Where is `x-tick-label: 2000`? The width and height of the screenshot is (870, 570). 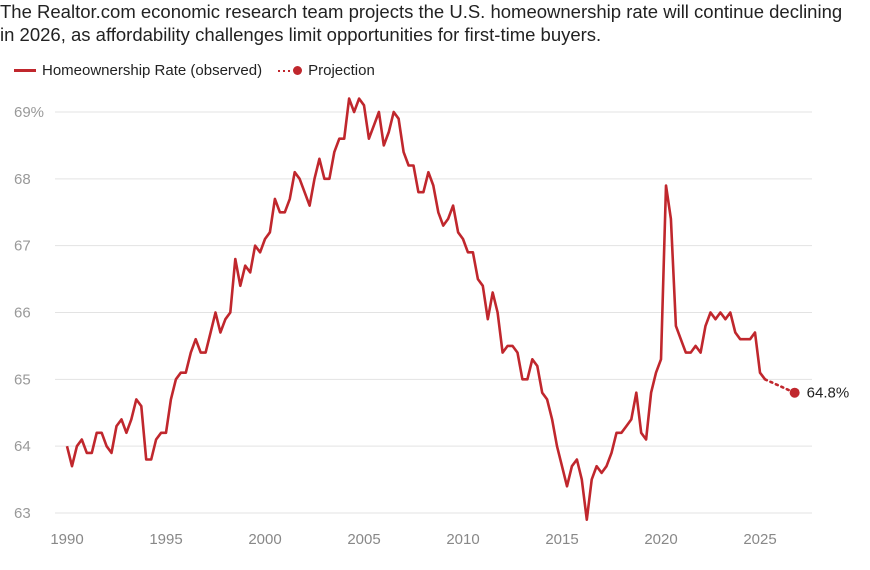 x-tick-label: 2000 is located at coordinates (264, 539).